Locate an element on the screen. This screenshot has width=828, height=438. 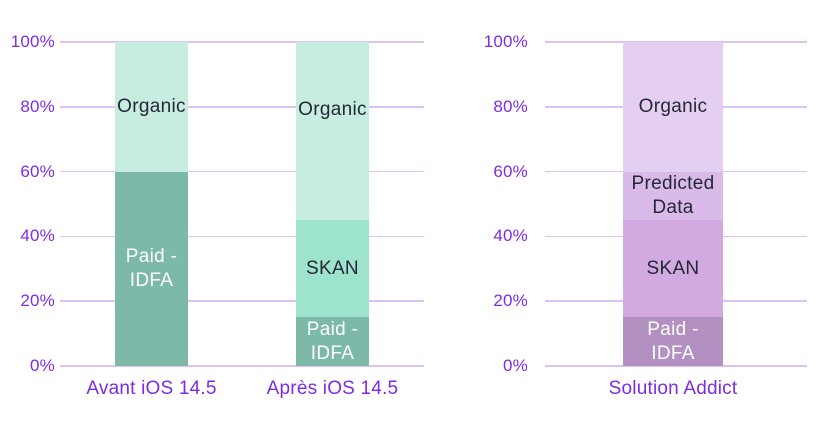
bar: Paid - IDFA Organic is located at coordinates (151, 204).